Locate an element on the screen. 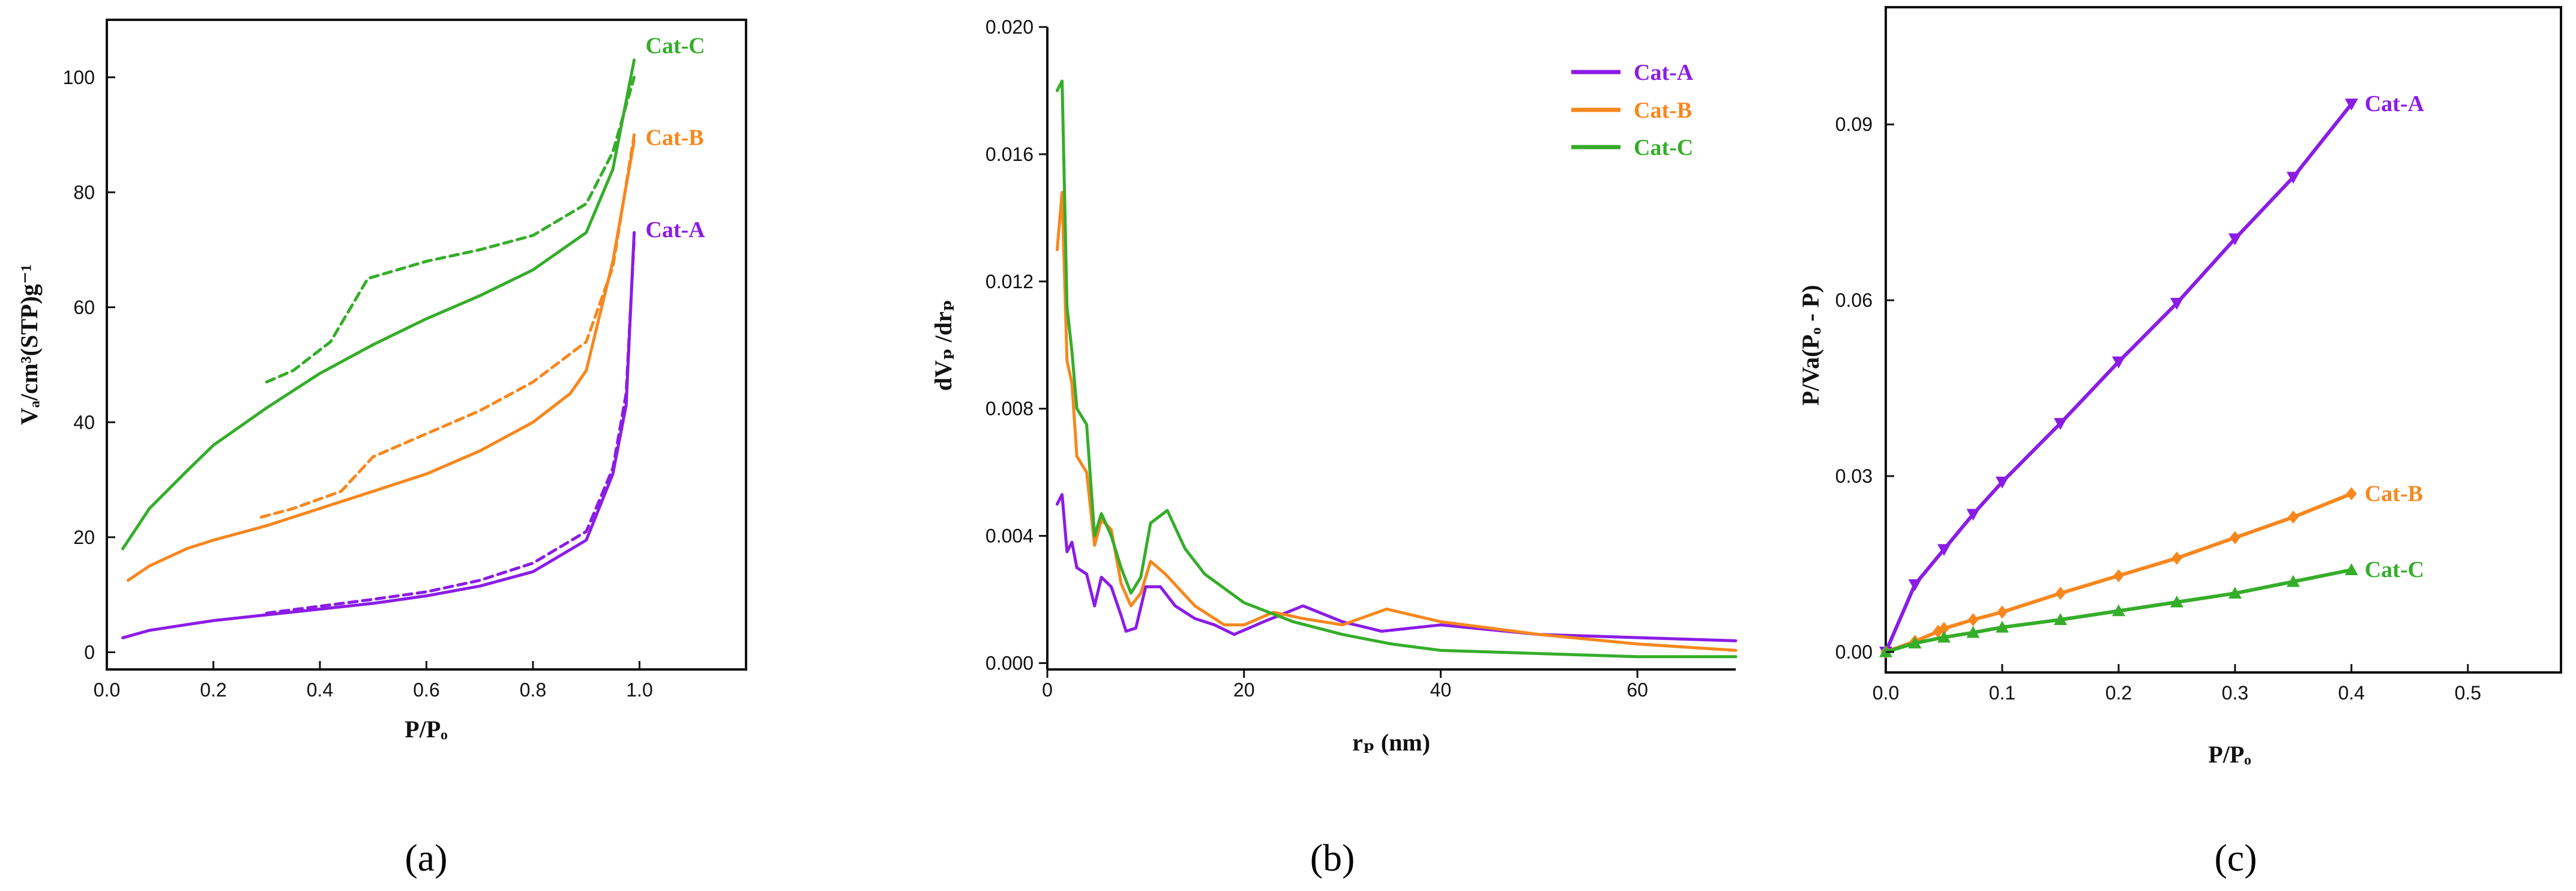 The image size is (2576, 891). chart-a-series-cat-a is located at coordinates (378, 435).